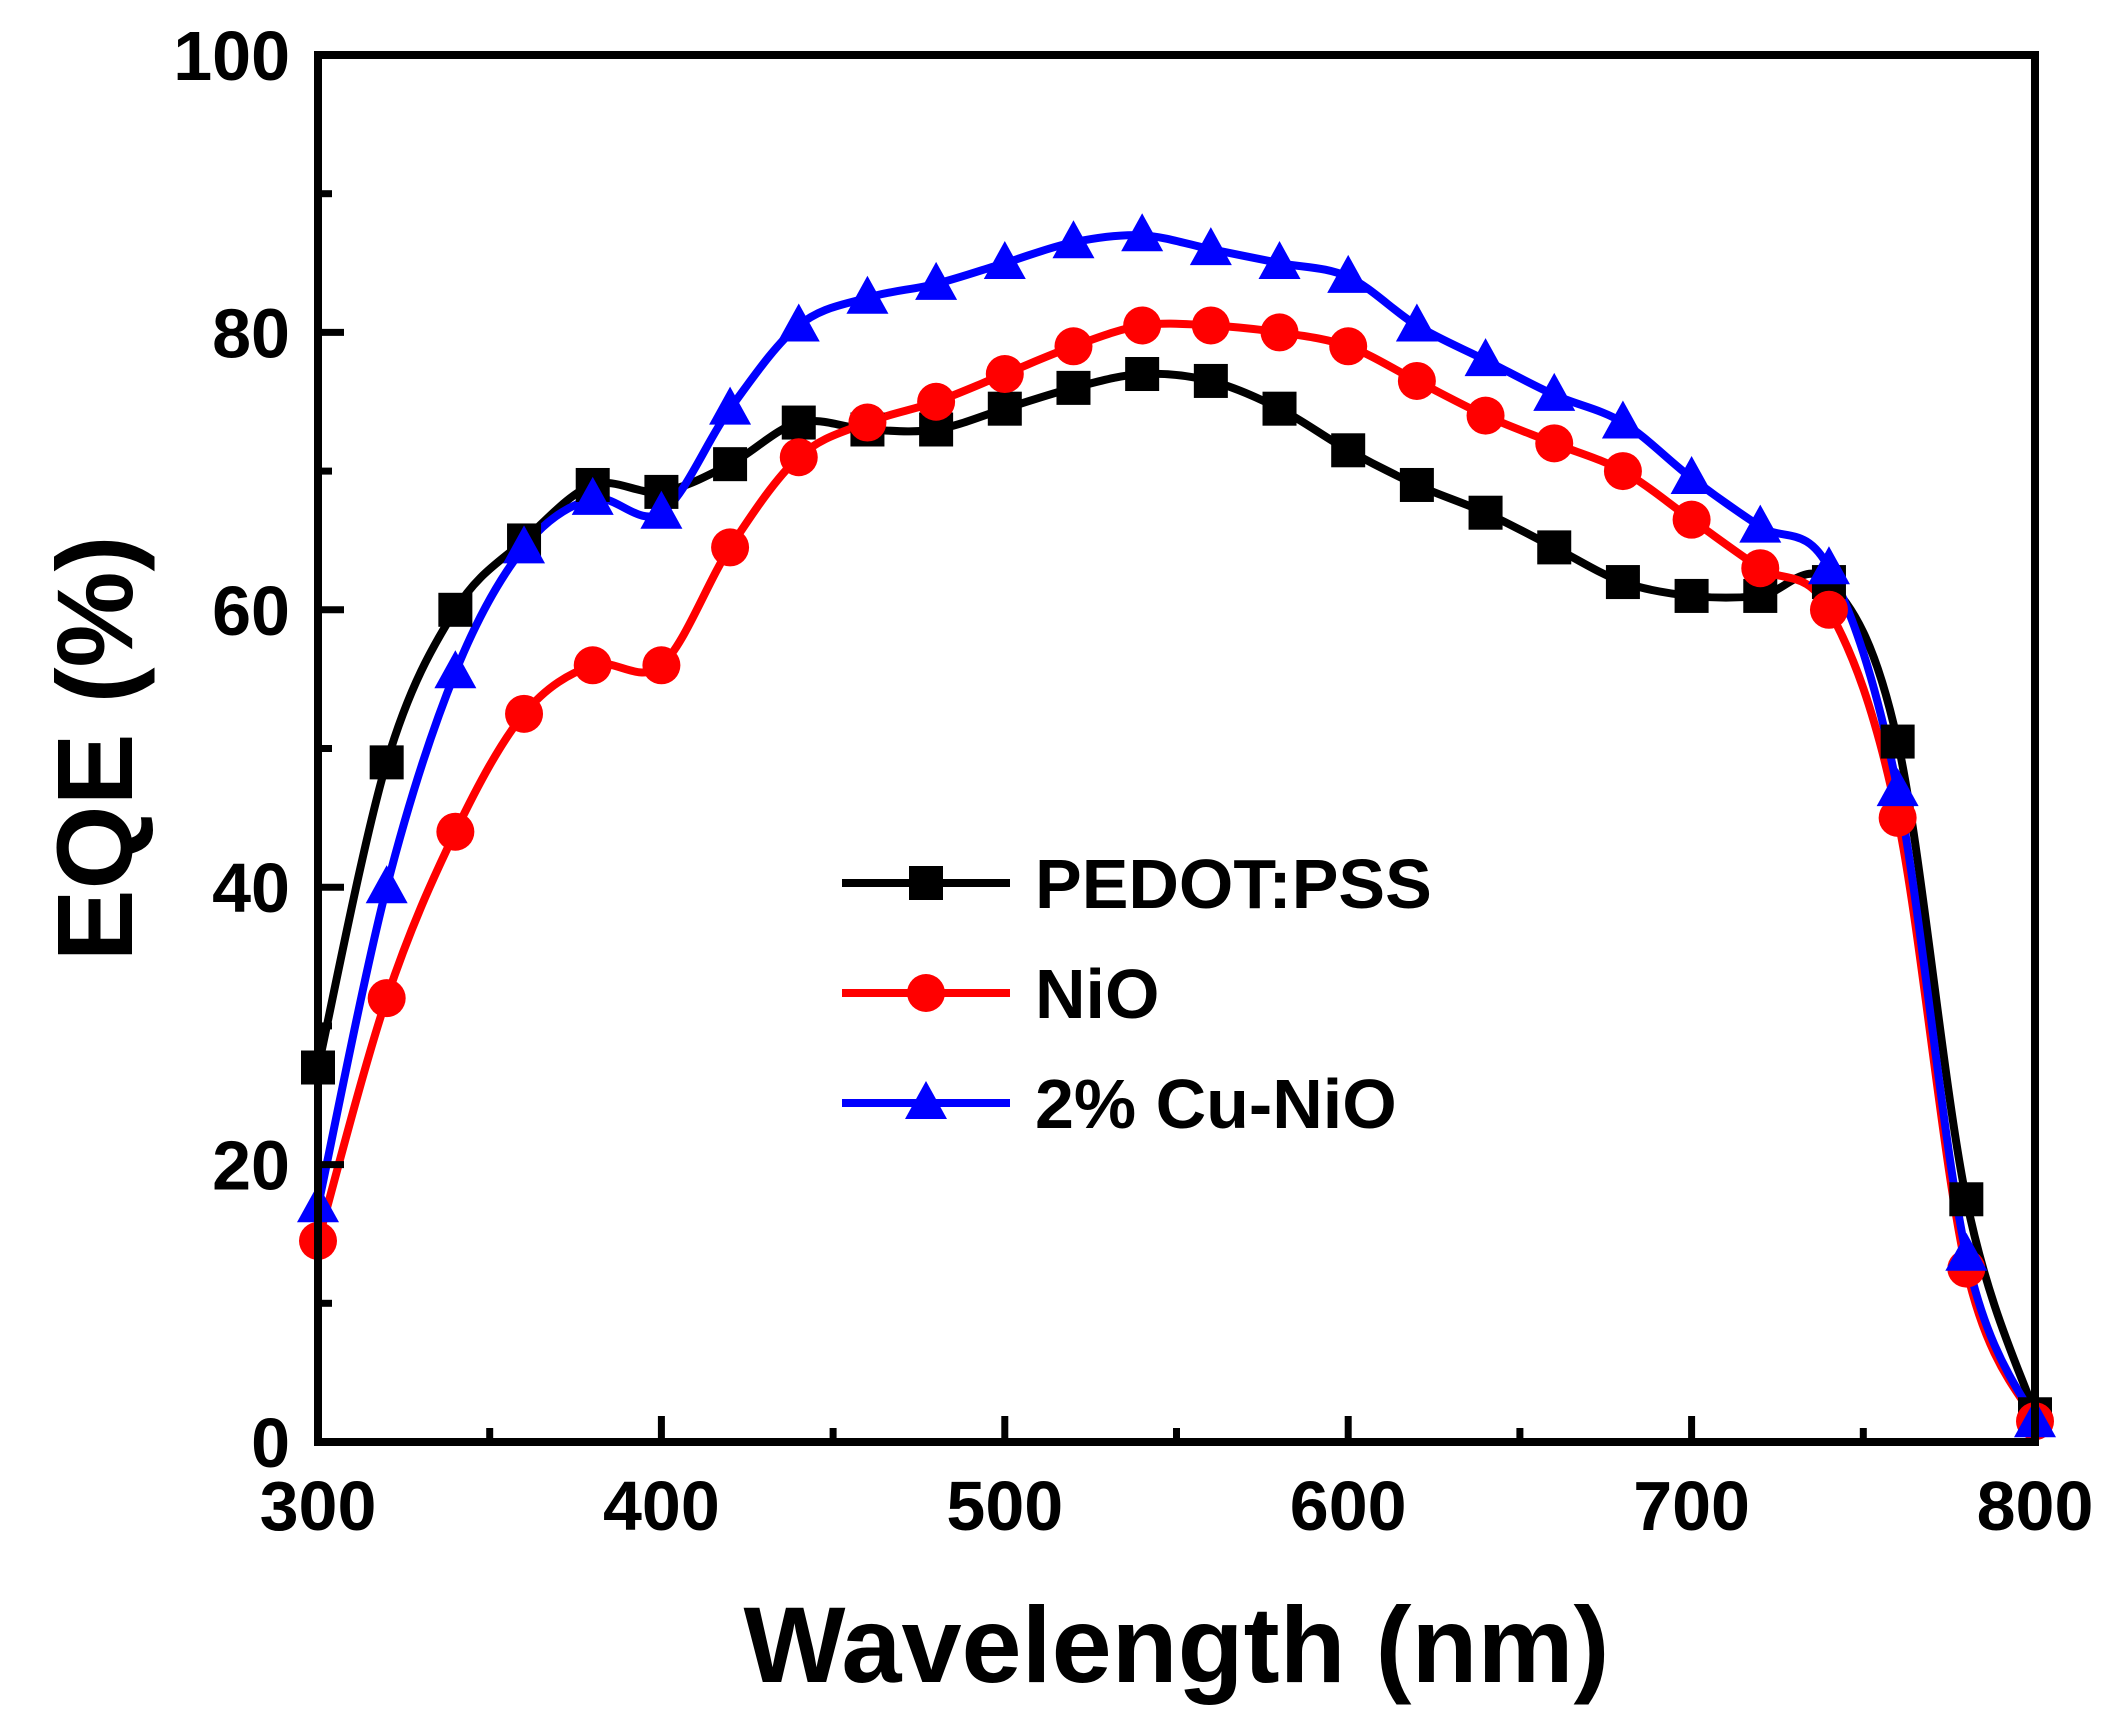 The image size is (2119, 1718). Describe the element at coordinates (251, 888) in the screenshot. I see `y-tick-label: 40` at that location.